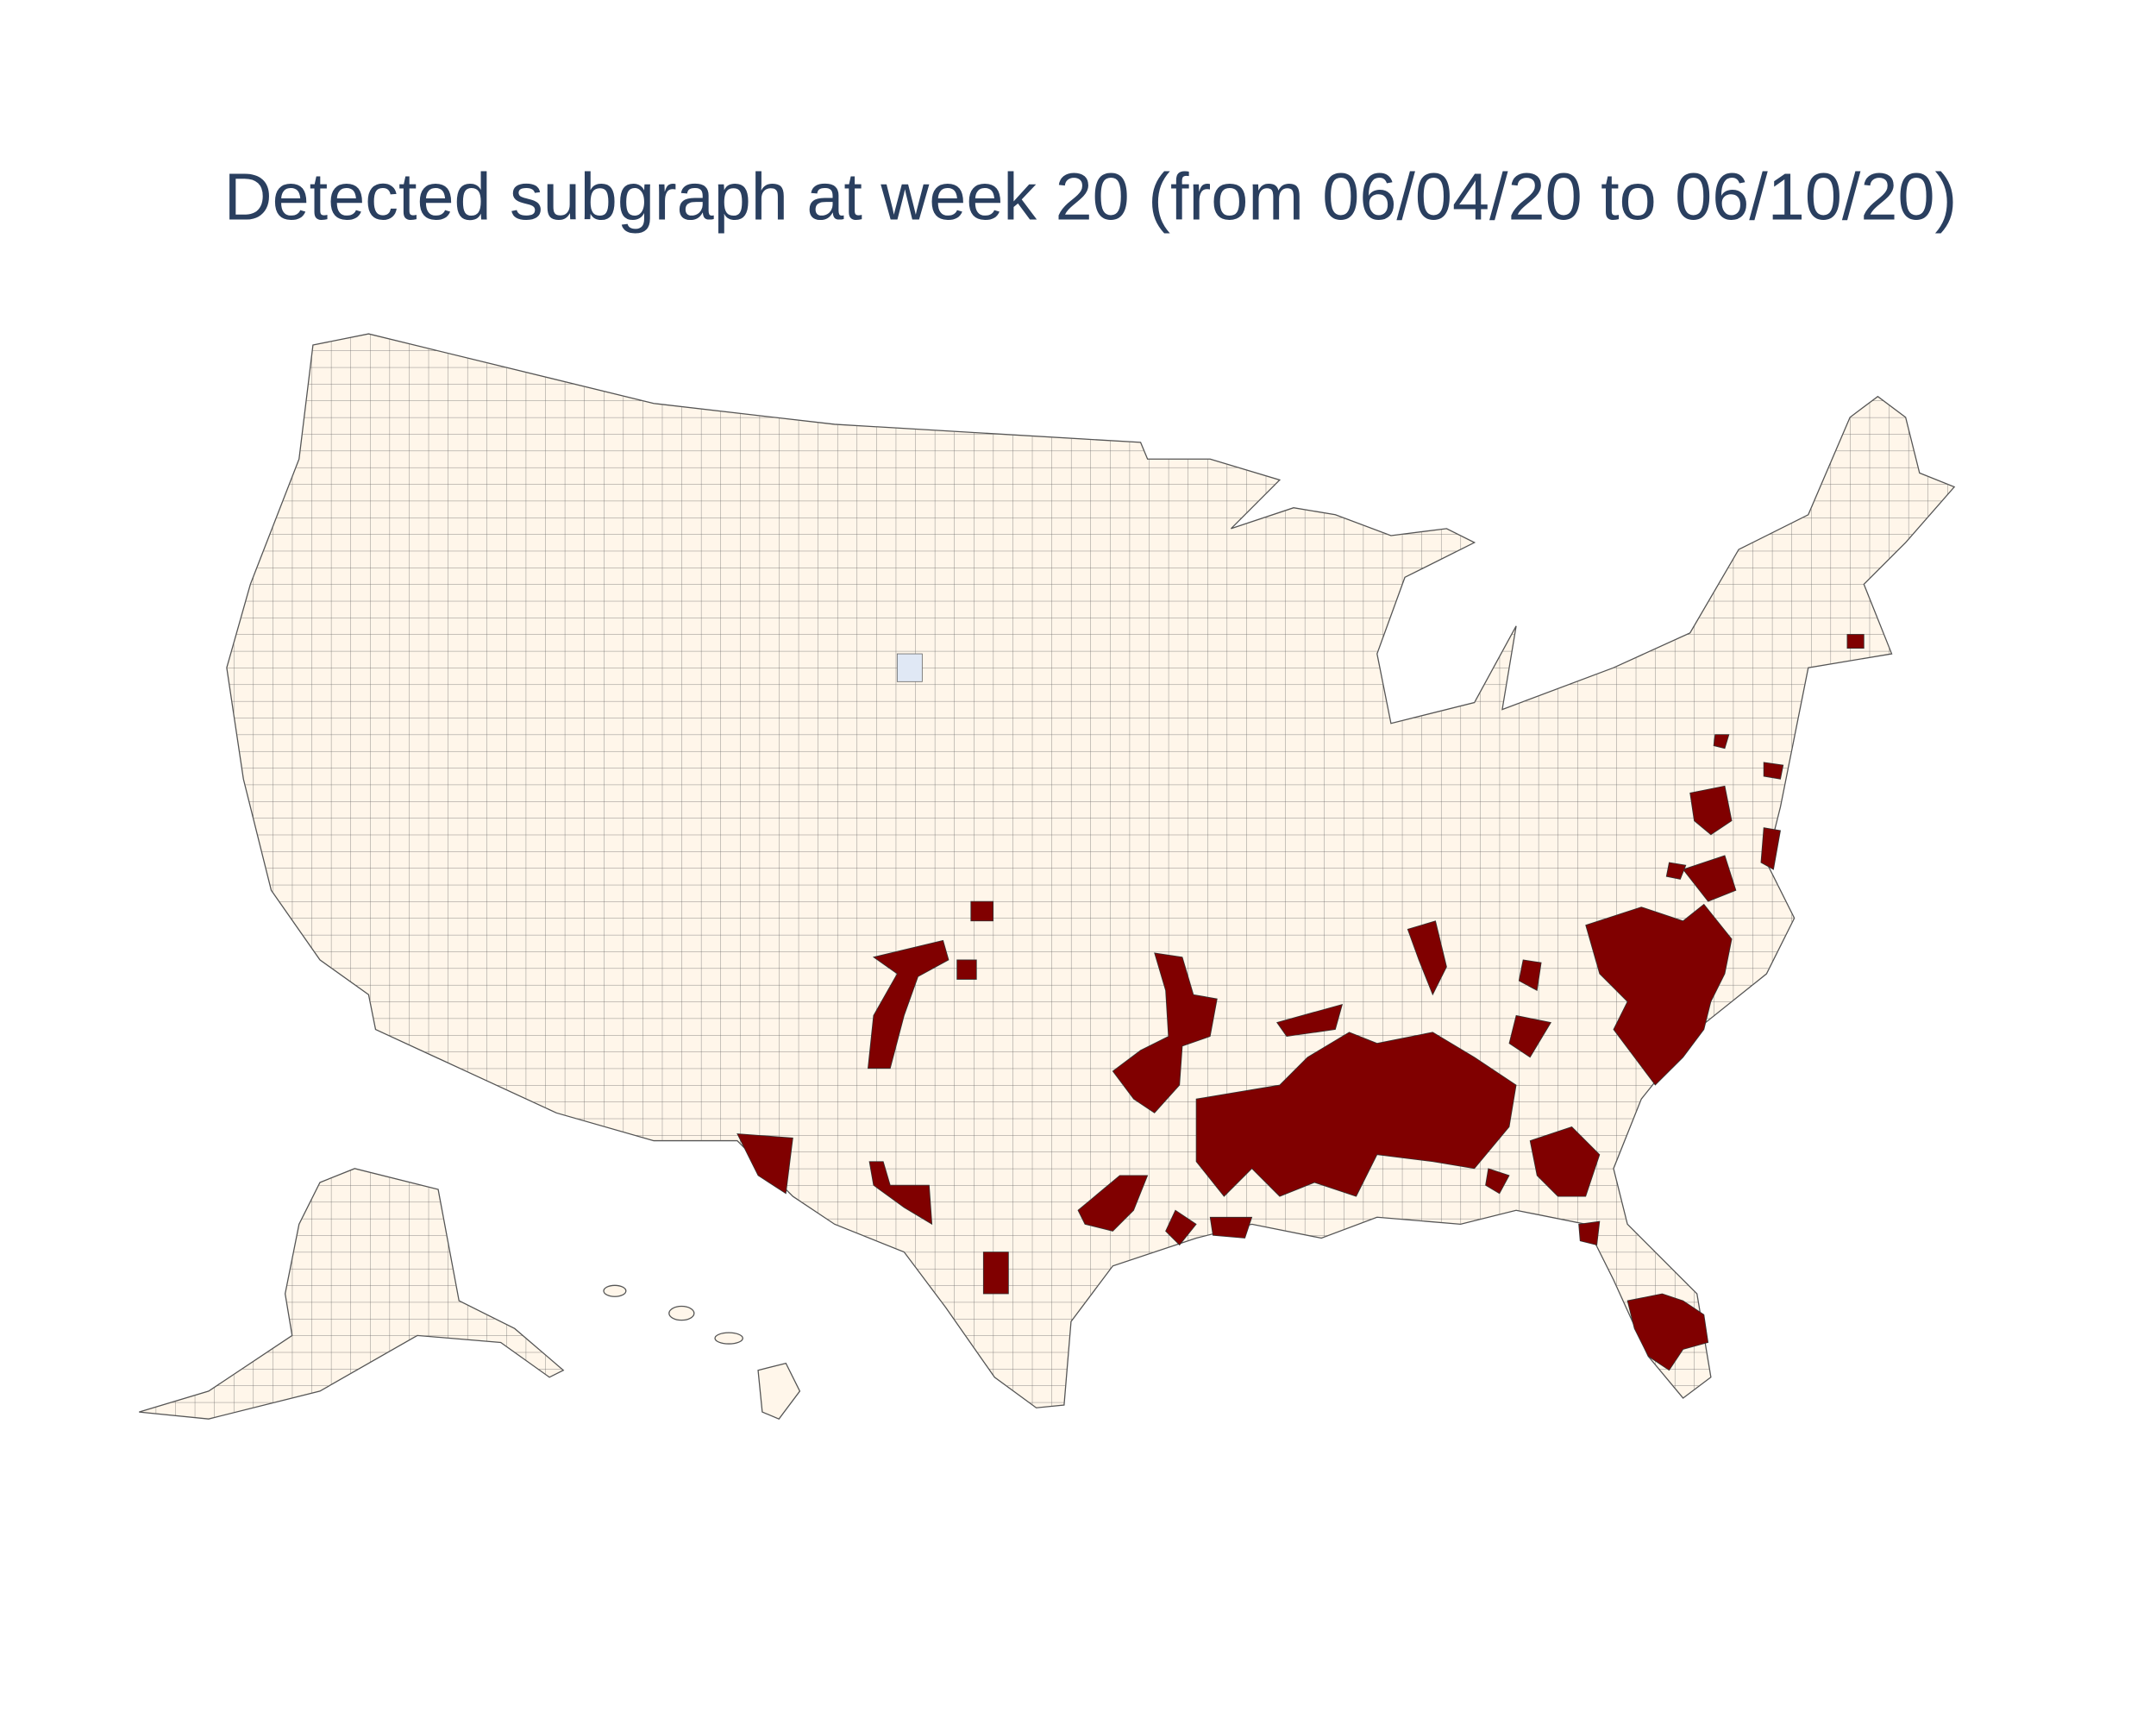 The width and height of the screenshot is (2156, 1725). What do you see at coordinates (909, 667) in the screenshot?
I see `missing-county` at bounding box center [909, 667].